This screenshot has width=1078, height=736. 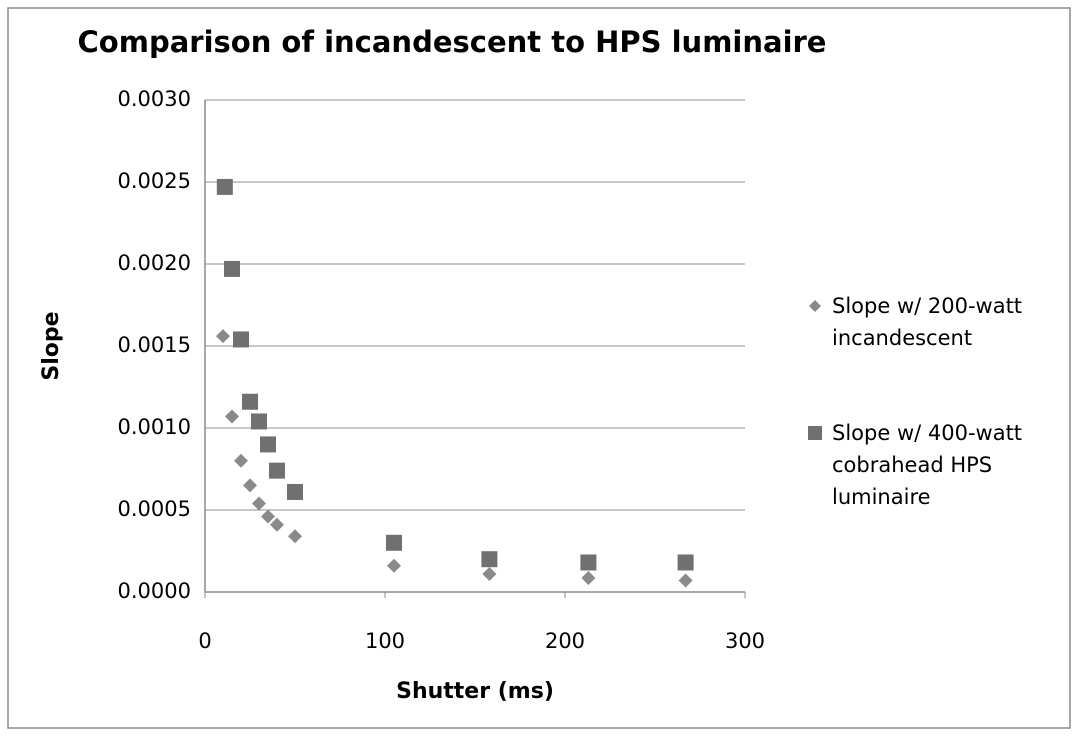 What do you see at coordinates (475, 691) in the screenshot?
I see `x-axis-label: Shutter (ms)` at bounding box center [475, 691].